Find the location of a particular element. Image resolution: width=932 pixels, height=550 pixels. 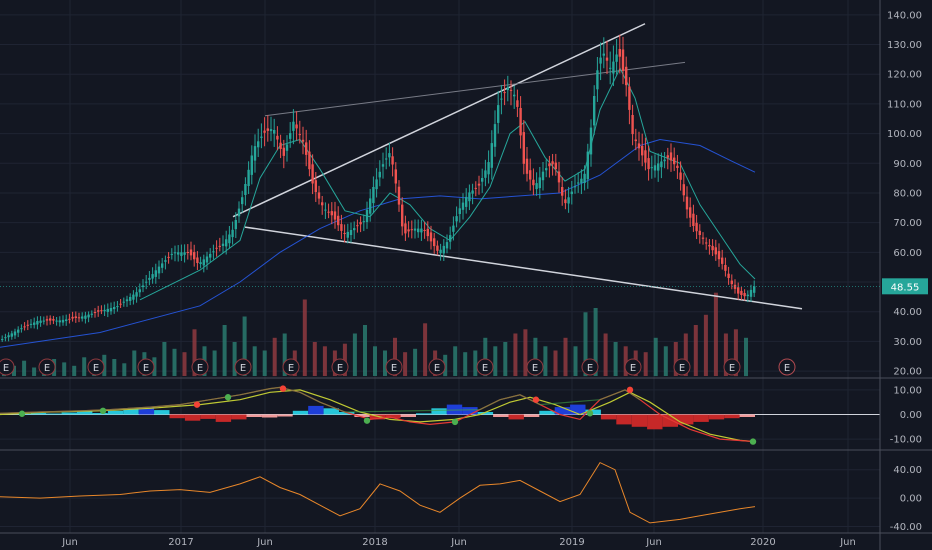

y-tick-label: 110.00 is located at coordinates (904, 104).